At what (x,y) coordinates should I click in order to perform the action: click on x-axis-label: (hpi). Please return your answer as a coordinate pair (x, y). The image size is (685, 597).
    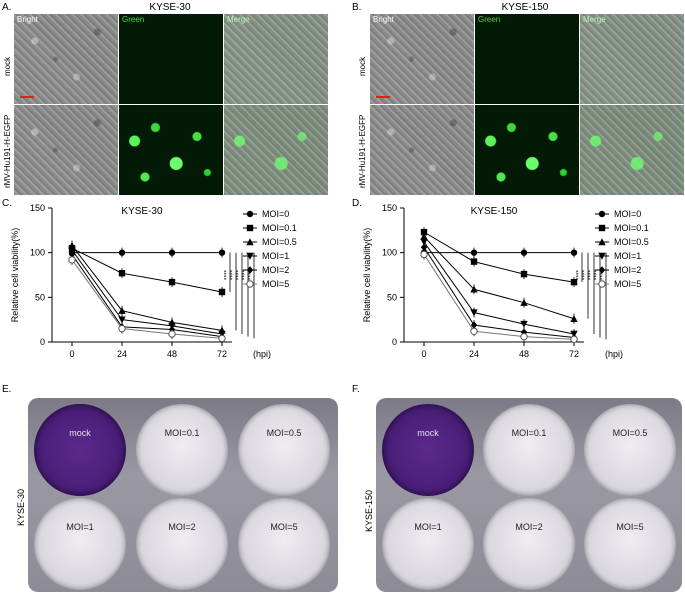
    Looking at the image, I should click on (614, 354).